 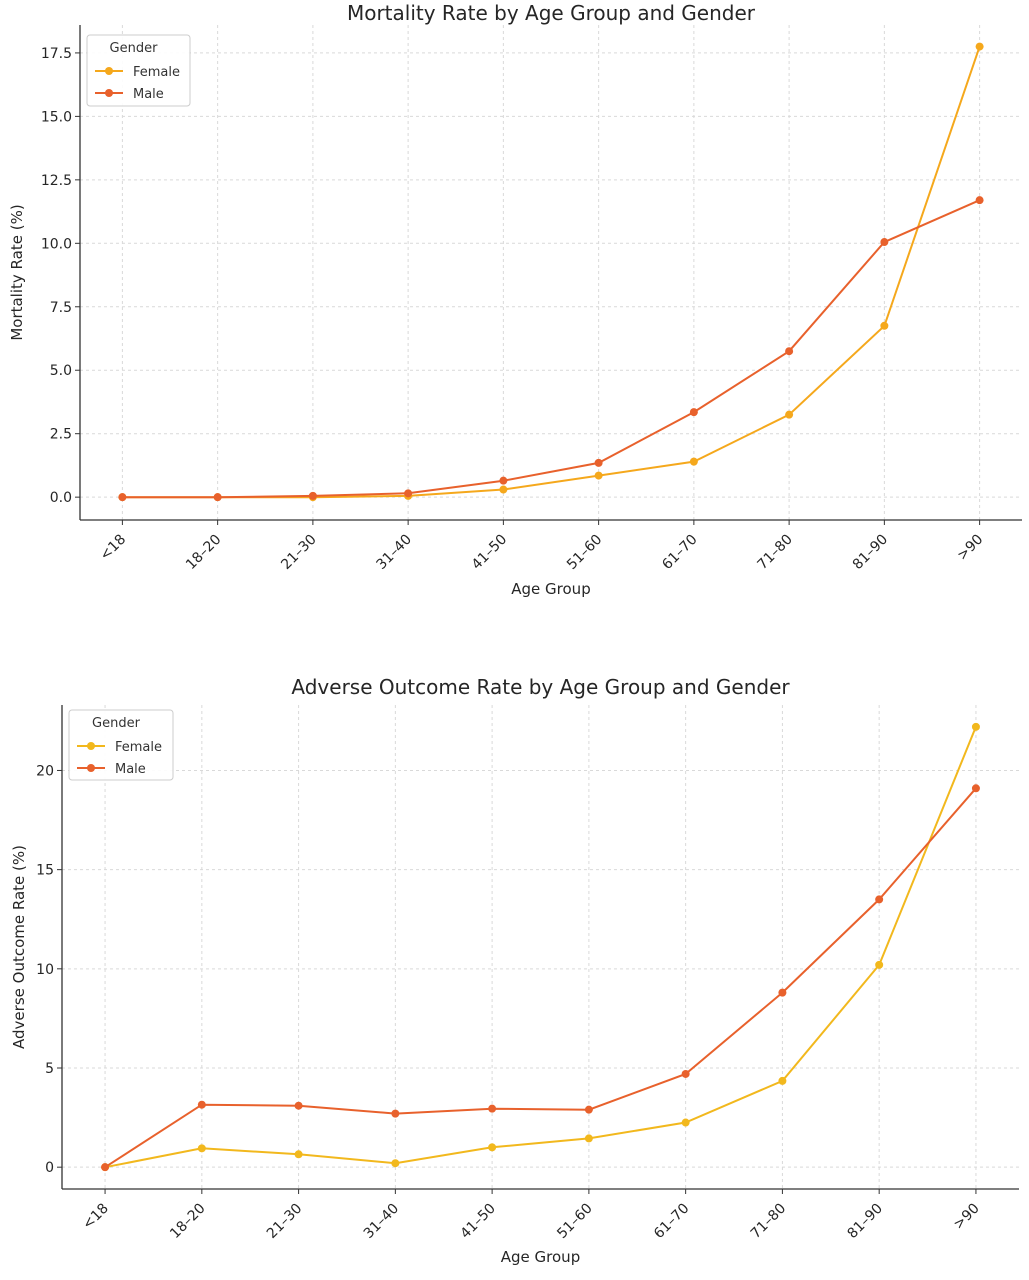 I want to click on y-tick-label: 10.0, so click(x=56, y=244).